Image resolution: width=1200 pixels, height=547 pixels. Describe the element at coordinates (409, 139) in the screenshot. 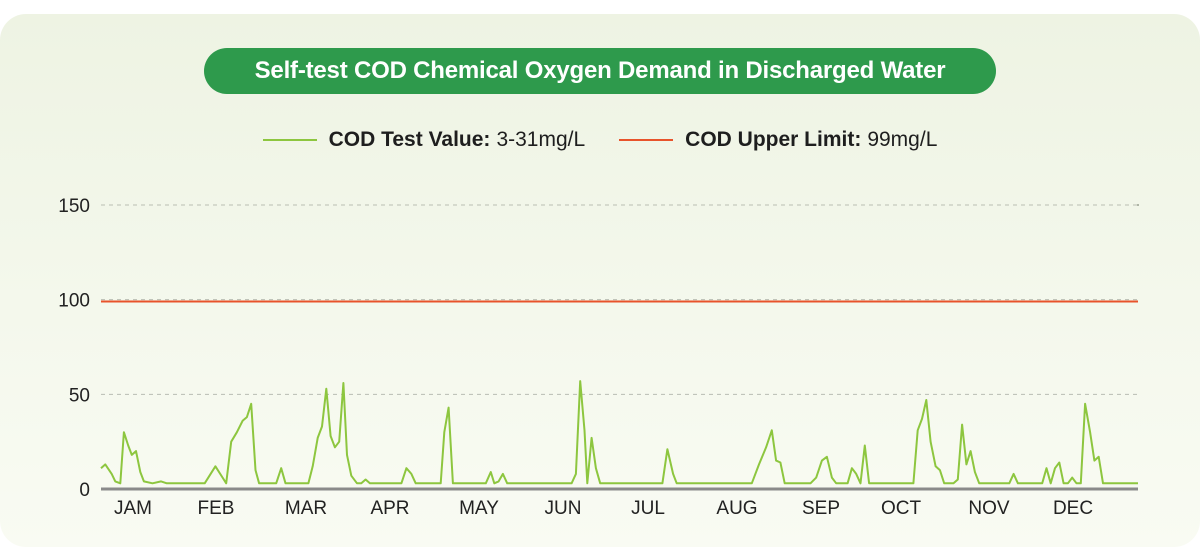

I see `legend-label-test-value: COD Test Value:` at that location.